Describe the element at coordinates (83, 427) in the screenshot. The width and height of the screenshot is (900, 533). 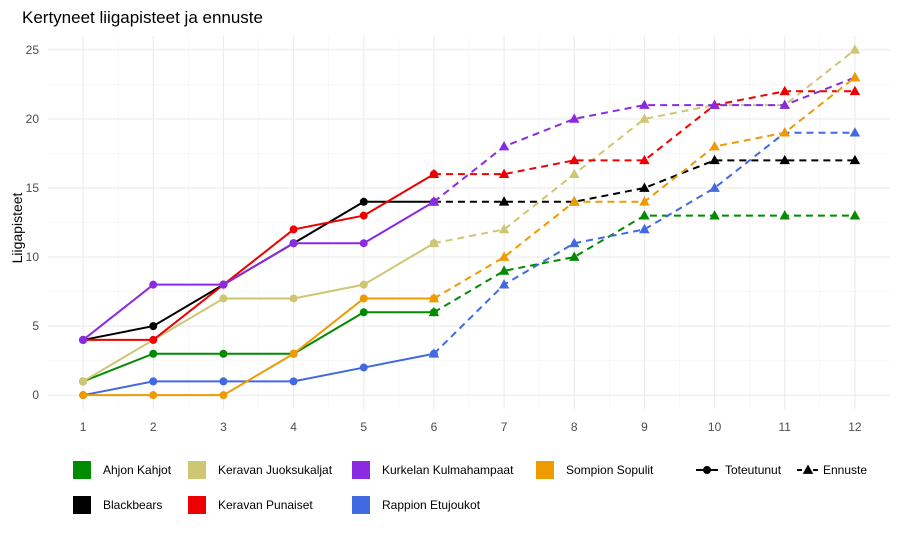
I see `x-tick-label: 1` at that location.